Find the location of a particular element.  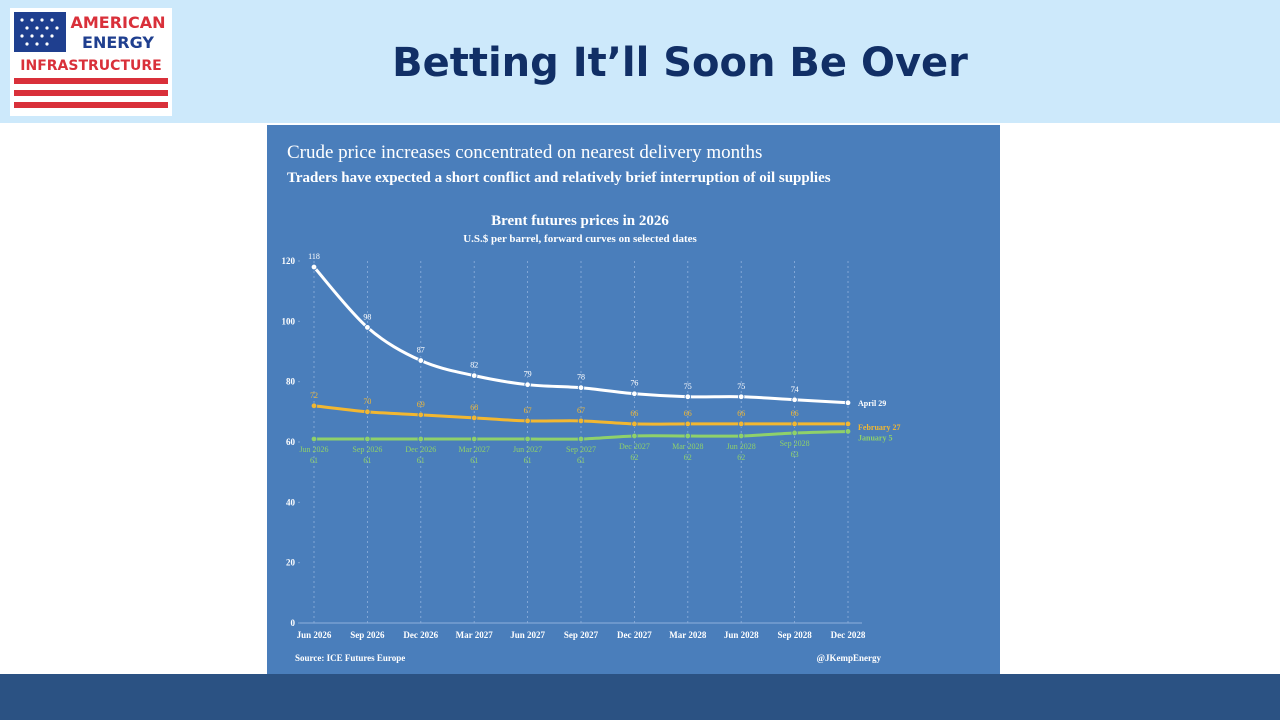

y-tick-label: 40 is located at coordinates (291, 502).